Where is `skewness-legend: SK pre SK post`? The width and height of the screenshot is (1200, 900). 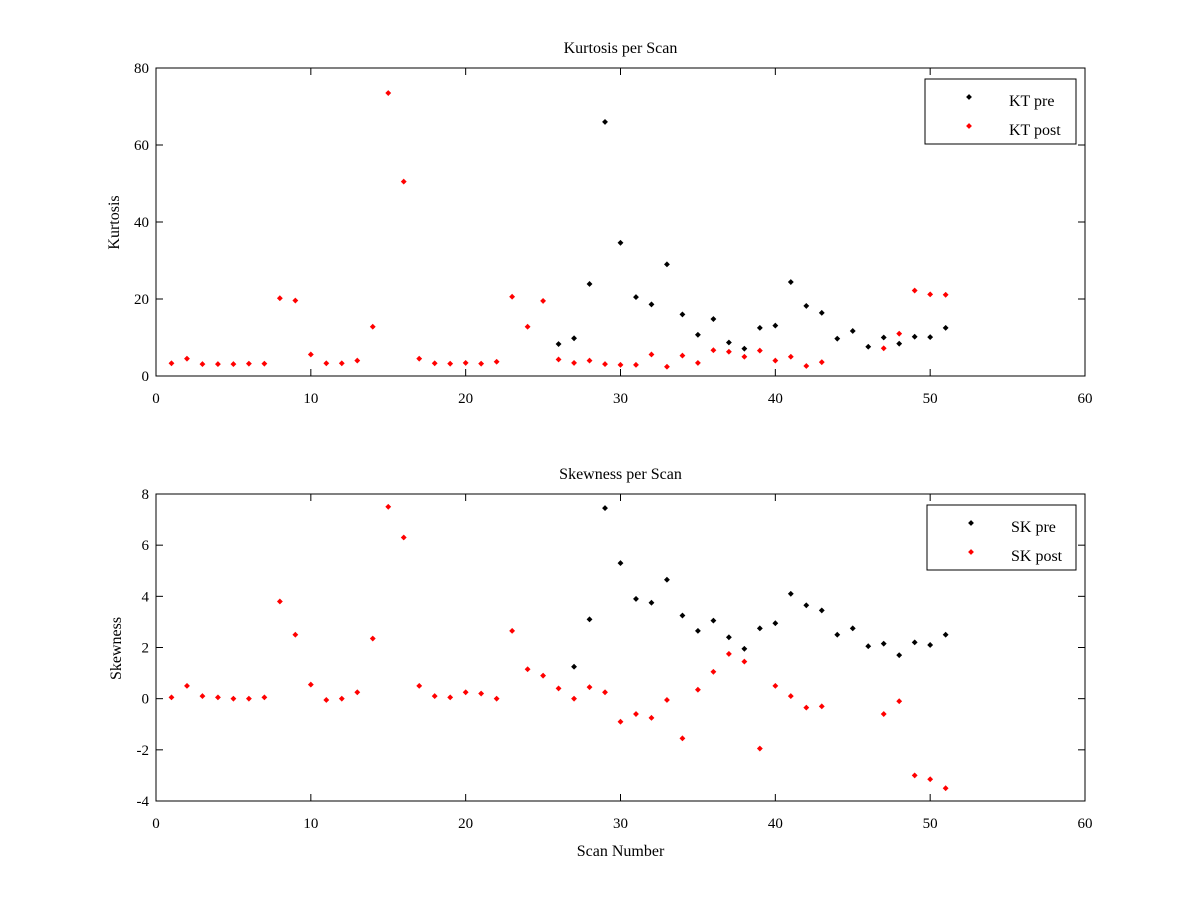 skewness-legend: SK pre SK post is located at coordinates (1001, 537).